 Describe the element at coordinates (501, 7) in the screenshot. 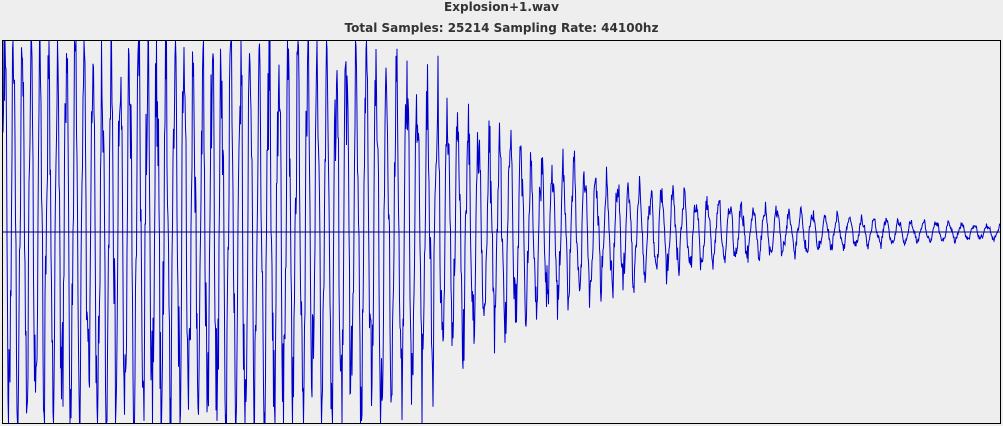

I see `file-title: Explosion+1.wav` at that location.